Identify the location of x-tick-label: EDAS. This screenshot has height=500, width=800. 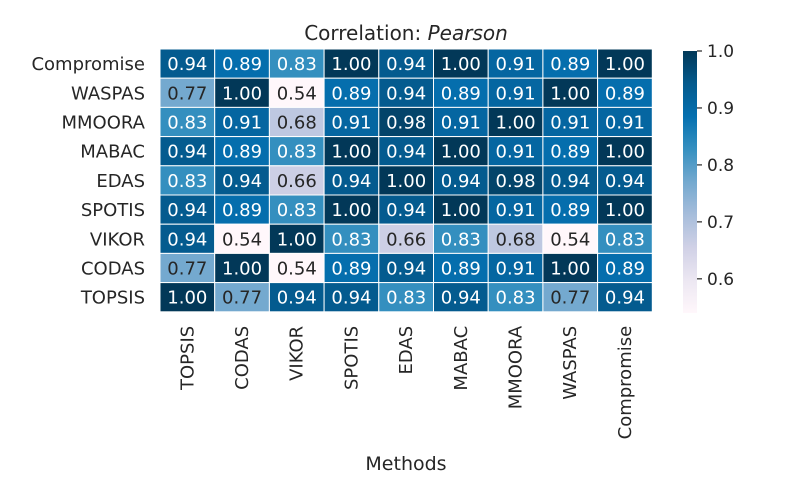
(406, 350).